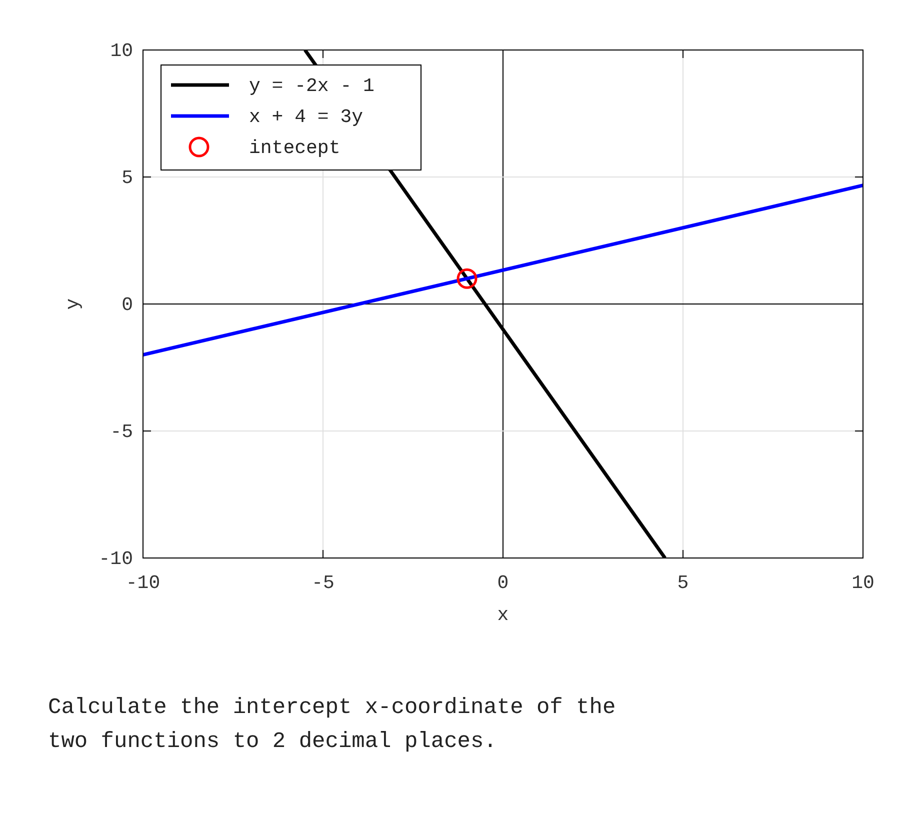 The width and height of the screenshot is (900, 825). Describe the element at coordinates (306, 117) in the screenshot. I see `legend-label: x + 4 = 3y` at that location.